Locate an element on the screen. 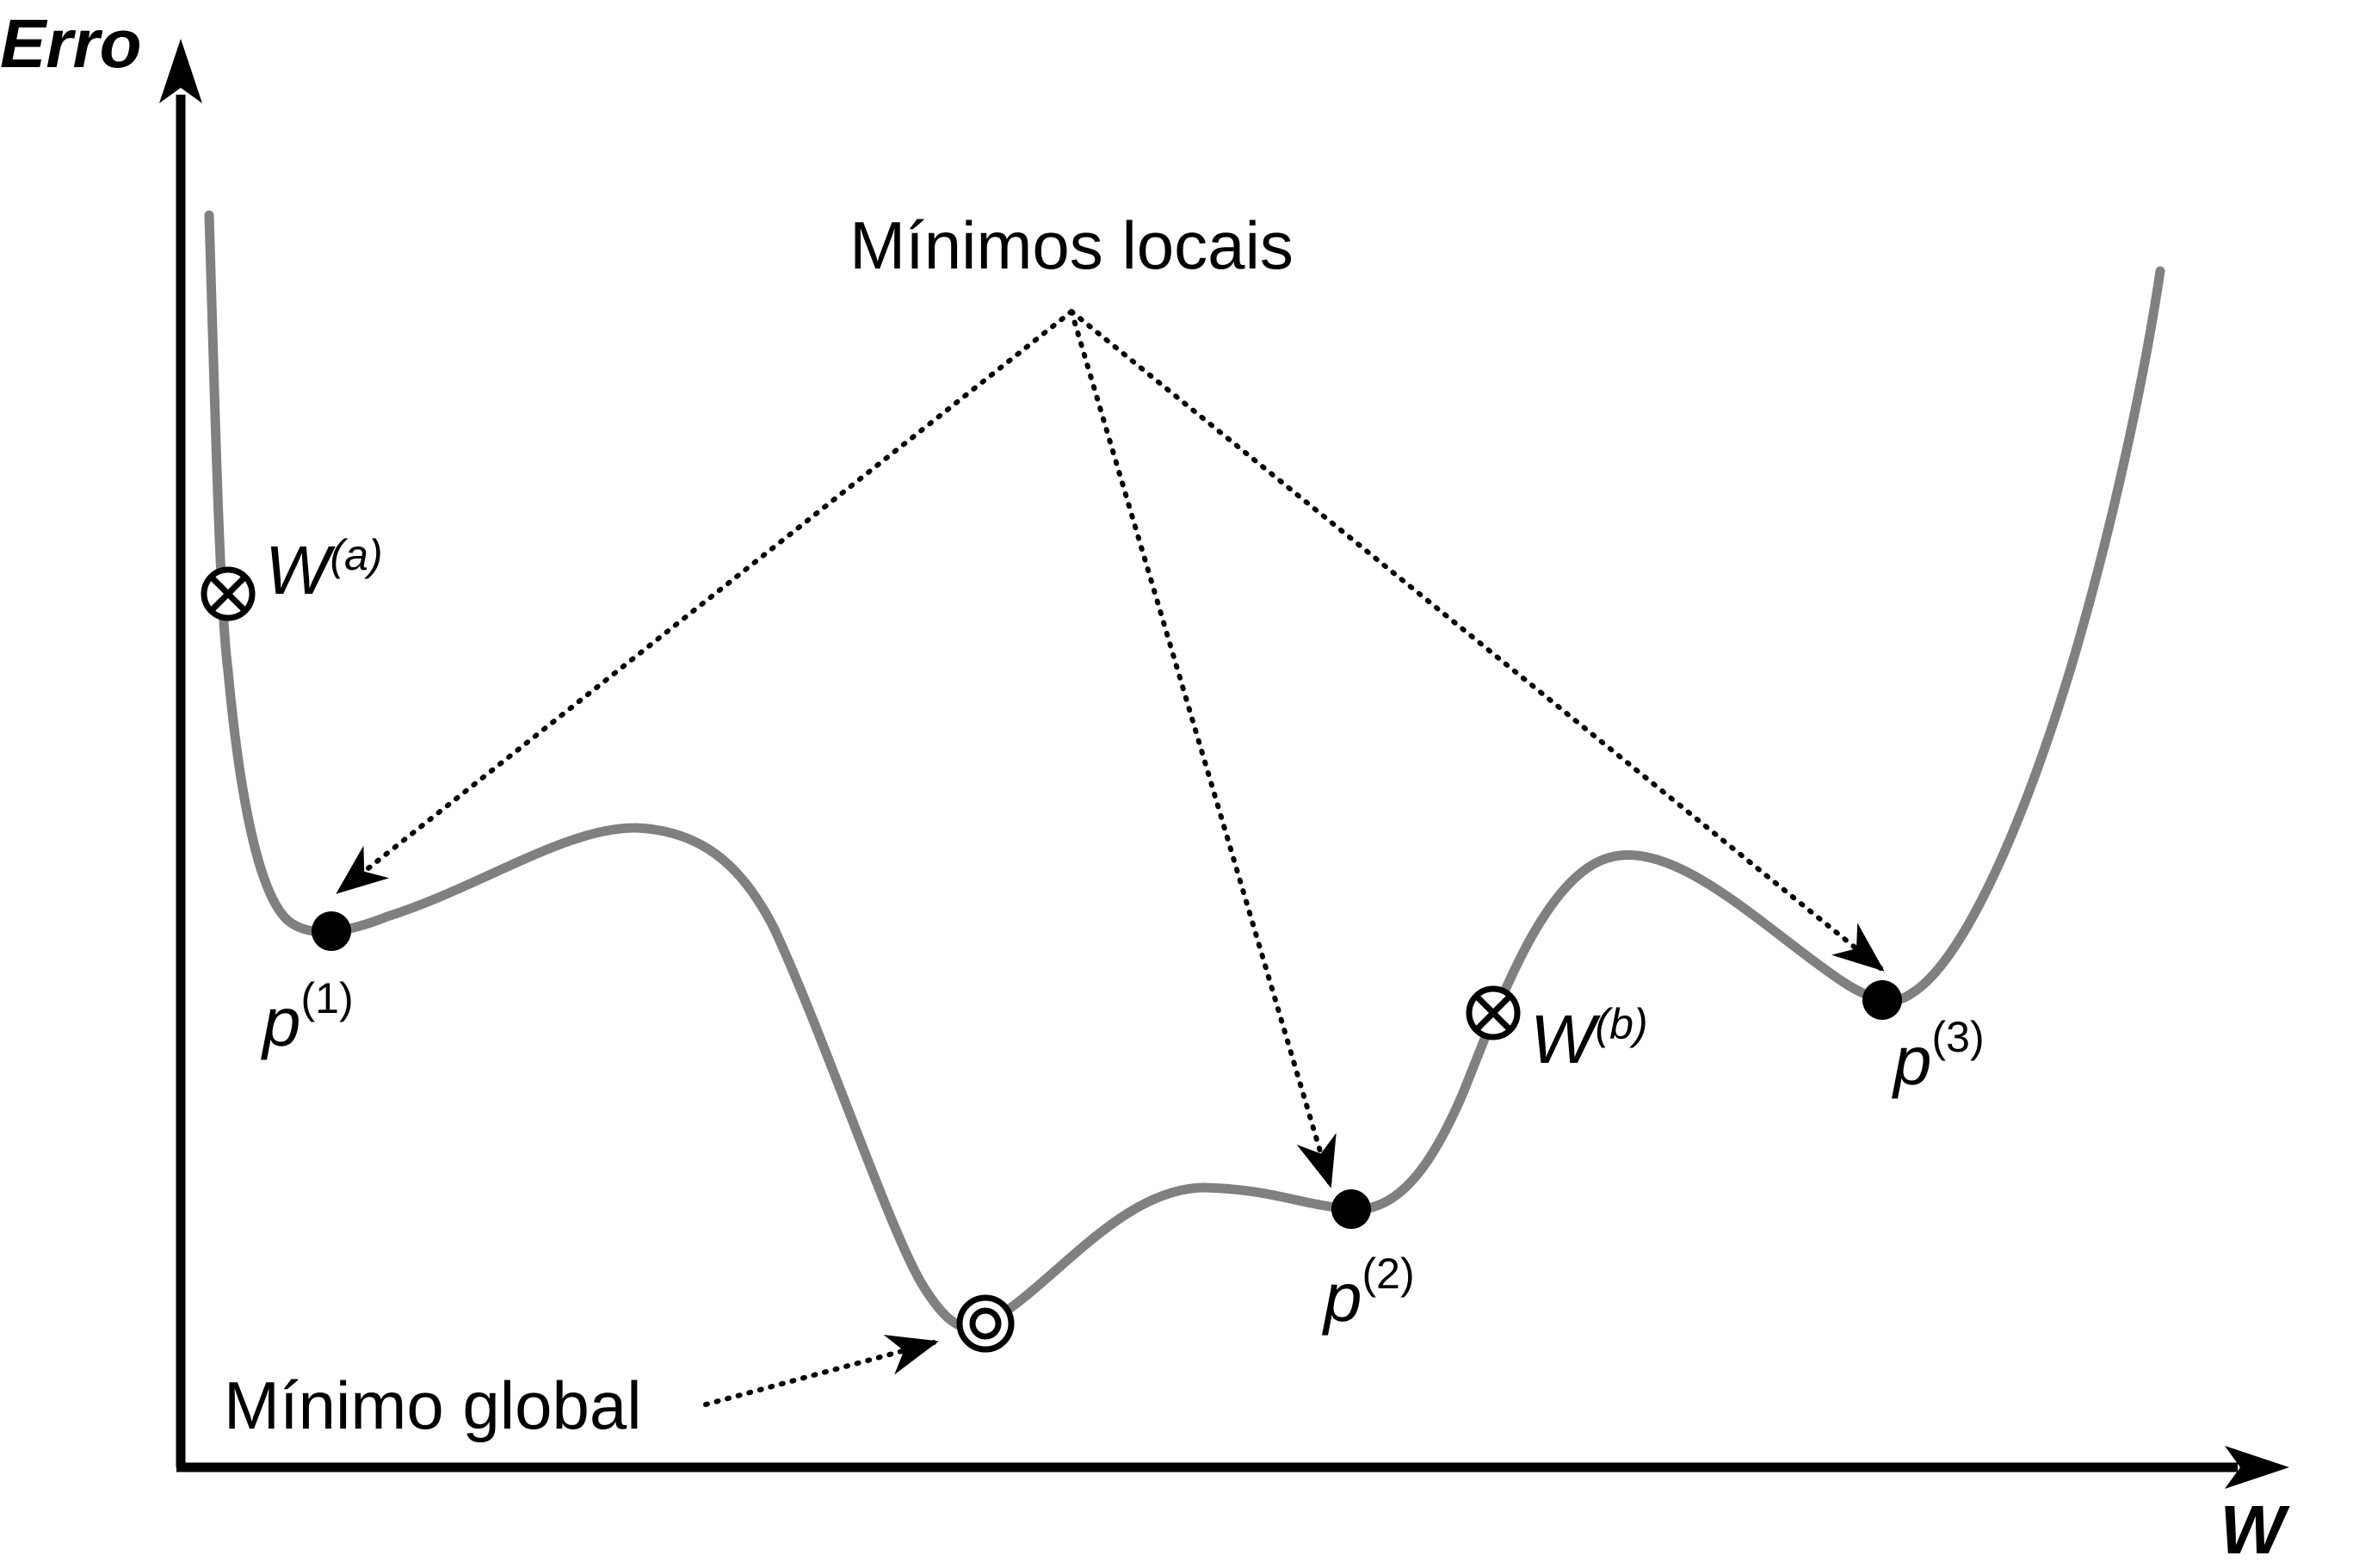  pointer-to-global-minimum is located at coordinates (821, 1370).